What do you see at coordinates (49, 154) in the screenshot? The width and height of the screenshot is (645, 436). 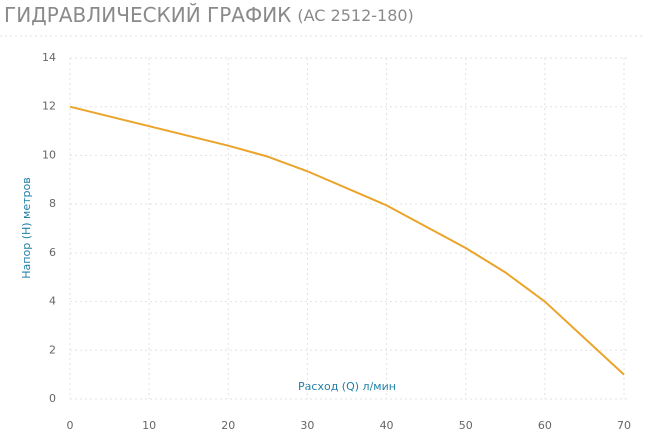 I see `y-tick-label: 10` at bounding box center [49, 154].